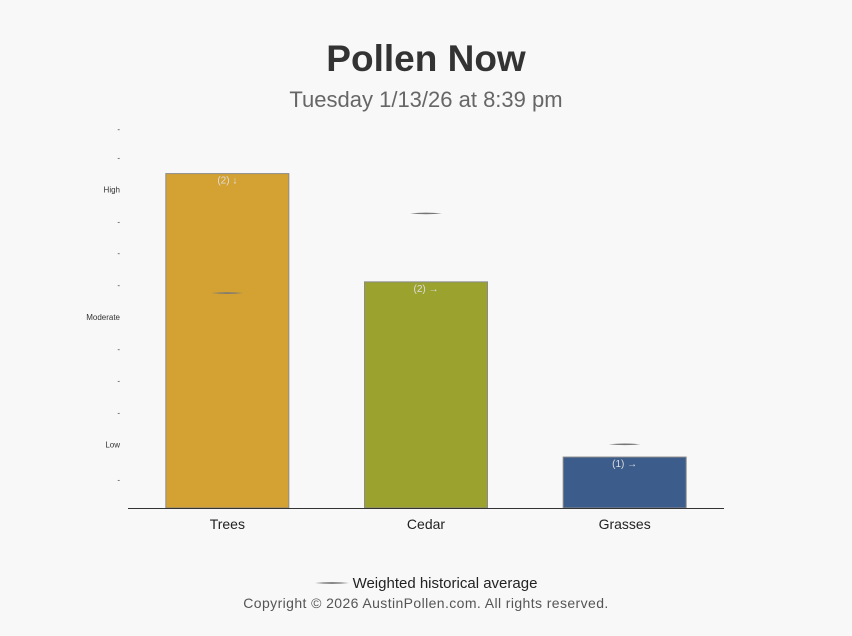  What do you see at coordinates (625, 524) in the screenshot?
I see `x-tick-label: Grasses` at bounding box center [625, 524].